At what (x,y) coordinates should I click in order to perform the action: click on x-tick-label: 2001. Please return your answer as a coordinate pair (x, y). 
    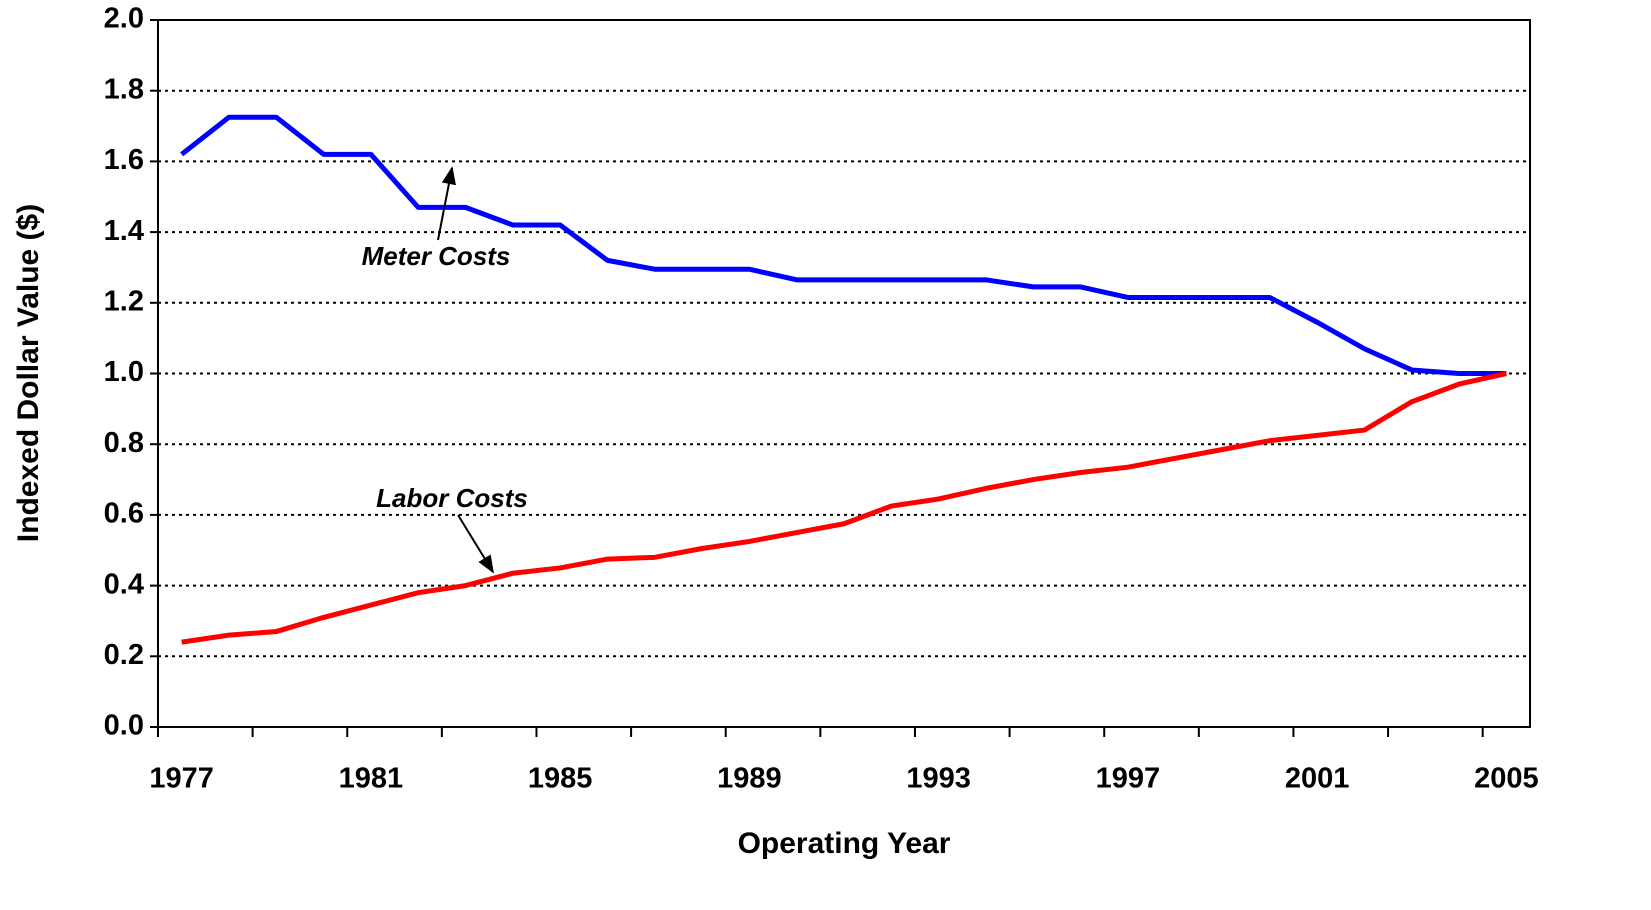
    Looking at the image, I should click on (1317, 779).